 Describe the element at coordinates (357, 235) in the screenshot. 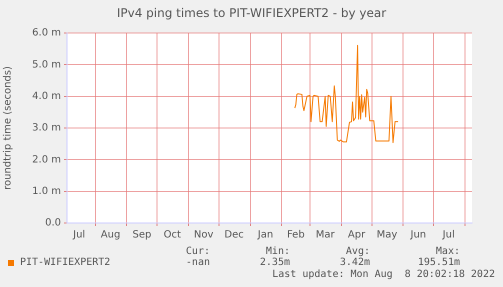

I see `x-tick-label: Apr` at that location.